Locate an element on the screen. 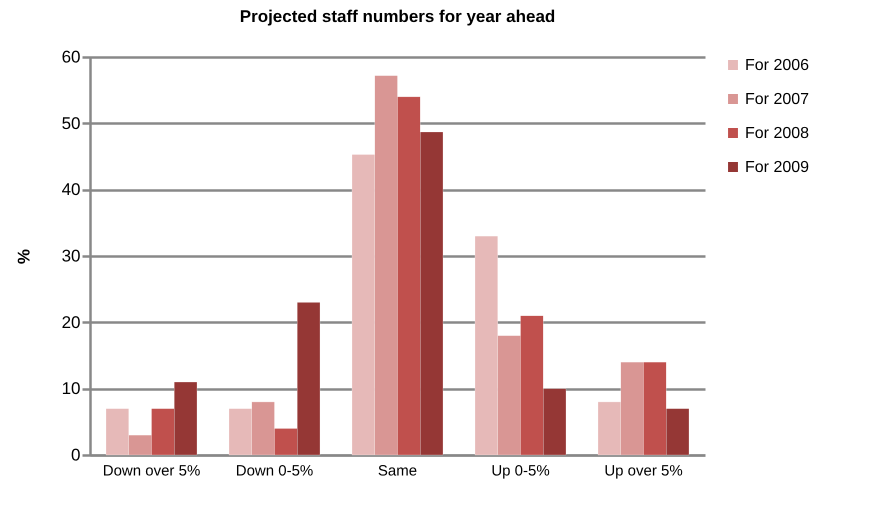 Image resolution: width=887 pixels, height=516 pixels. legend-label: For 2009 is located at coordinates (777, 167).